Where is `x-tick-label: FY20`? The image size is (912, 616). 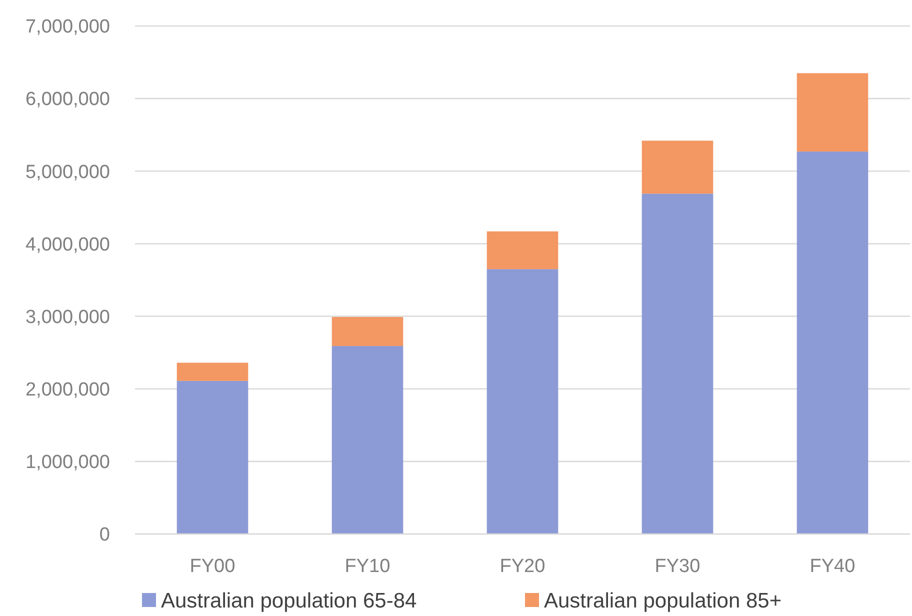 x-tick-label: FY20 is located at coordinates (523, 566).